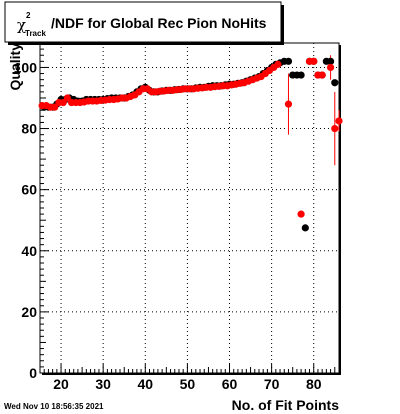  I want to click on y-tick-labels: 0 20 40 60 80 100, so click(26, 220).